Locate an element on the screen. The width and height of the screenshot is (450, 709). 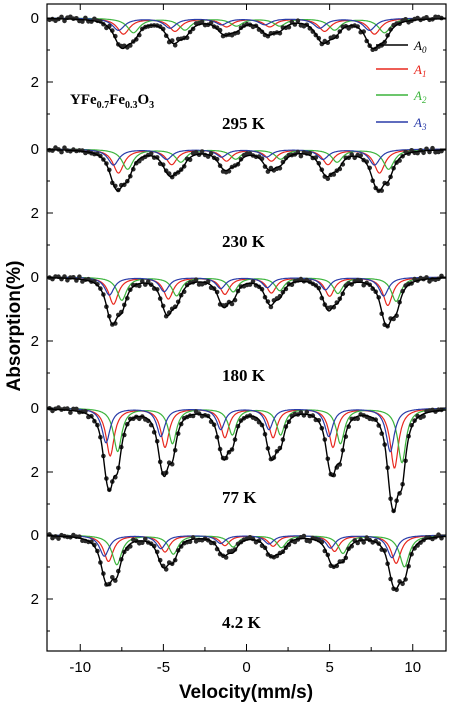
panel-1: 02 is located at coordinates (238, 193).